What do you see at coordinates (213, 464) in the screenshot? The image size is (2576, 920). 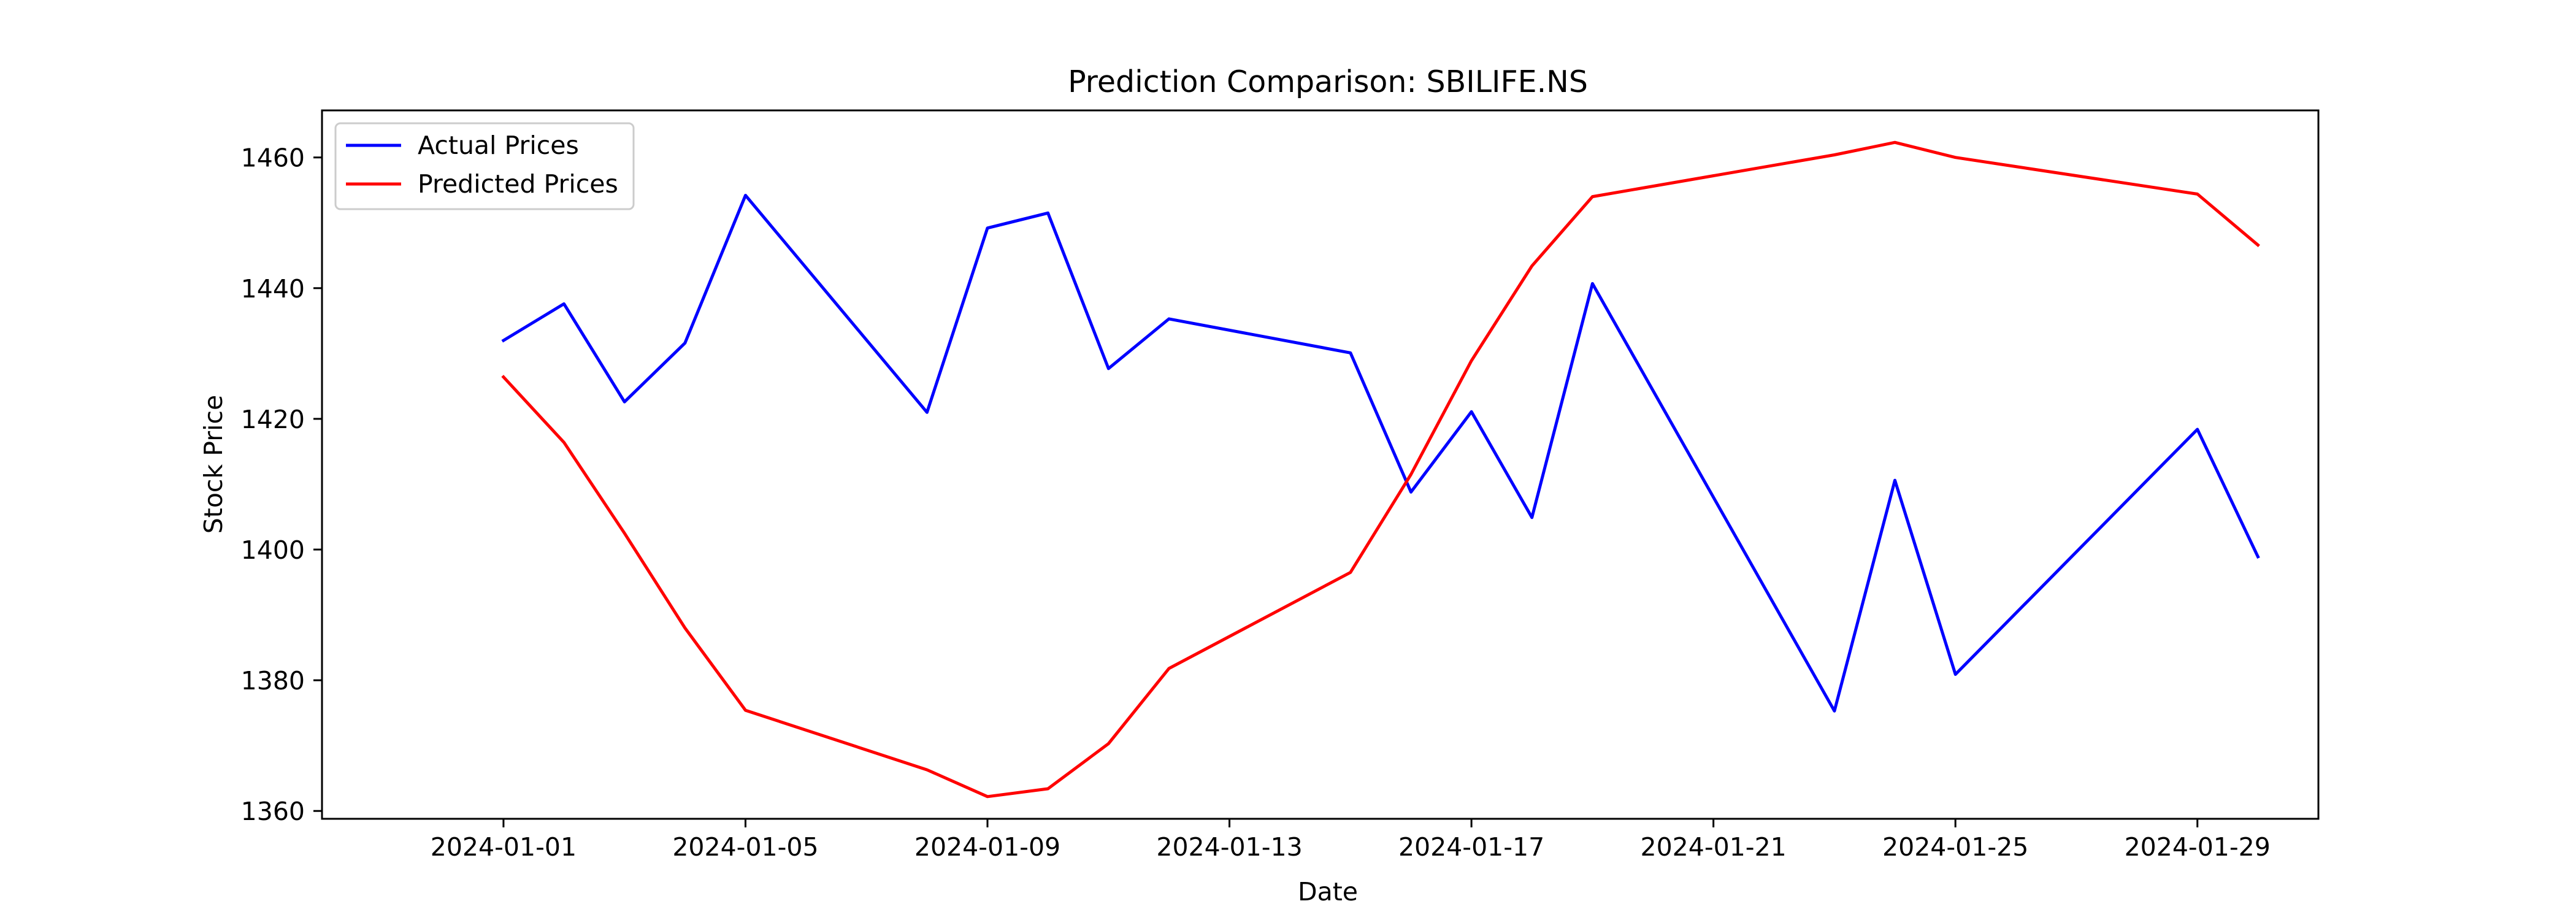 I see `y-axis-label: Stock Price` at bounding box center [213, 464].